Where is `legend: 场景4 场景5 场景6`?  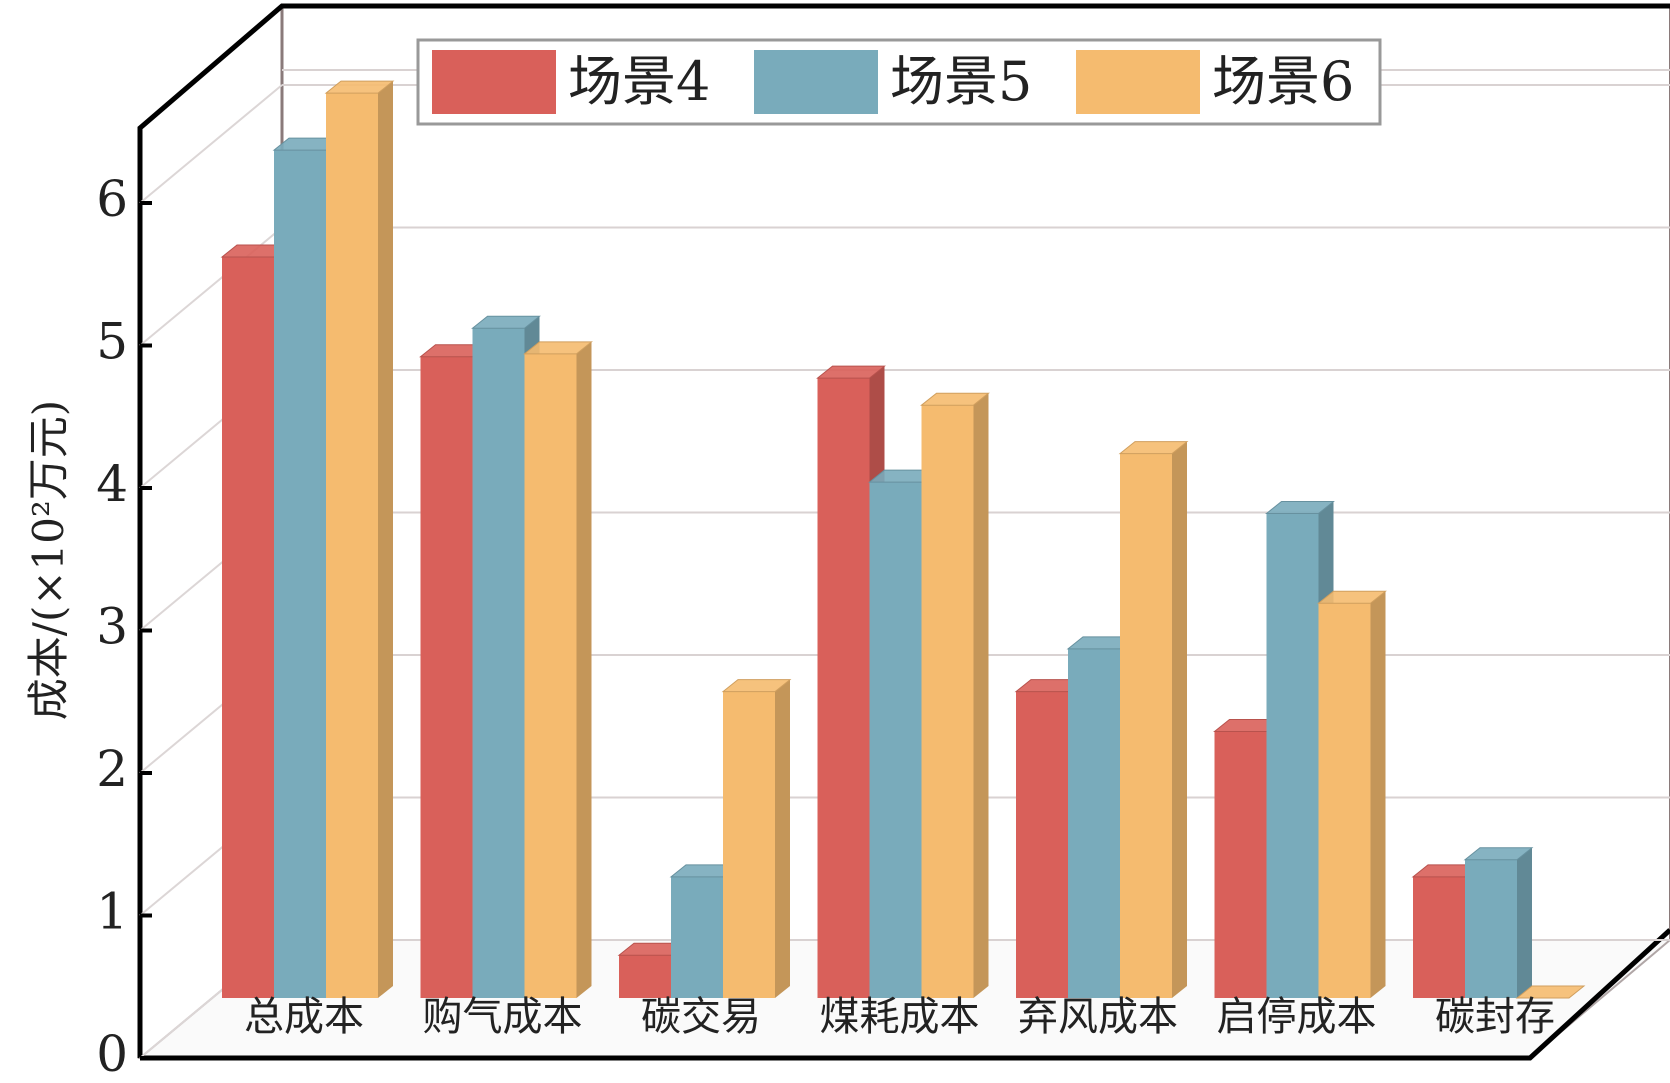 legend: 场景4 场景5 场景6 is located at coordinates (899, 82).